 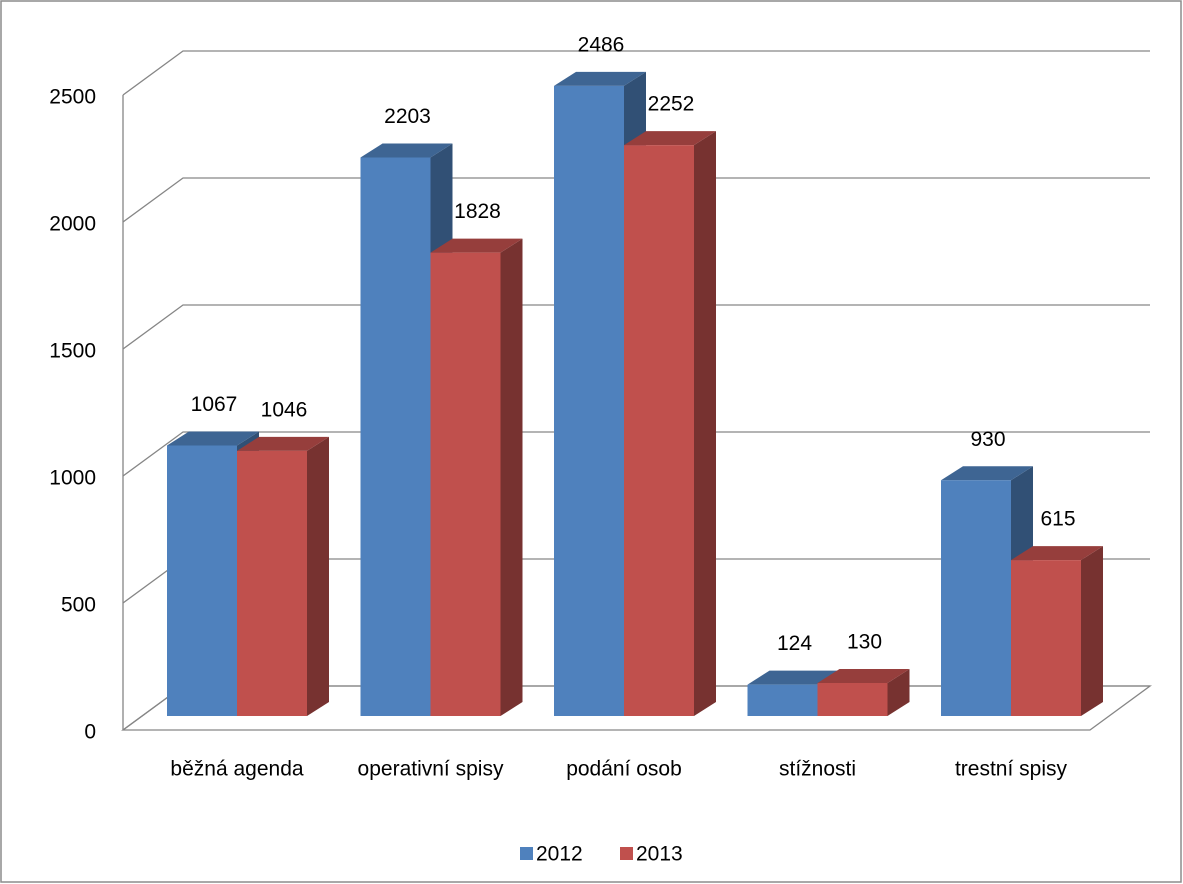 I want to click on y-tick-label: 500, so click(x=78, y=605).